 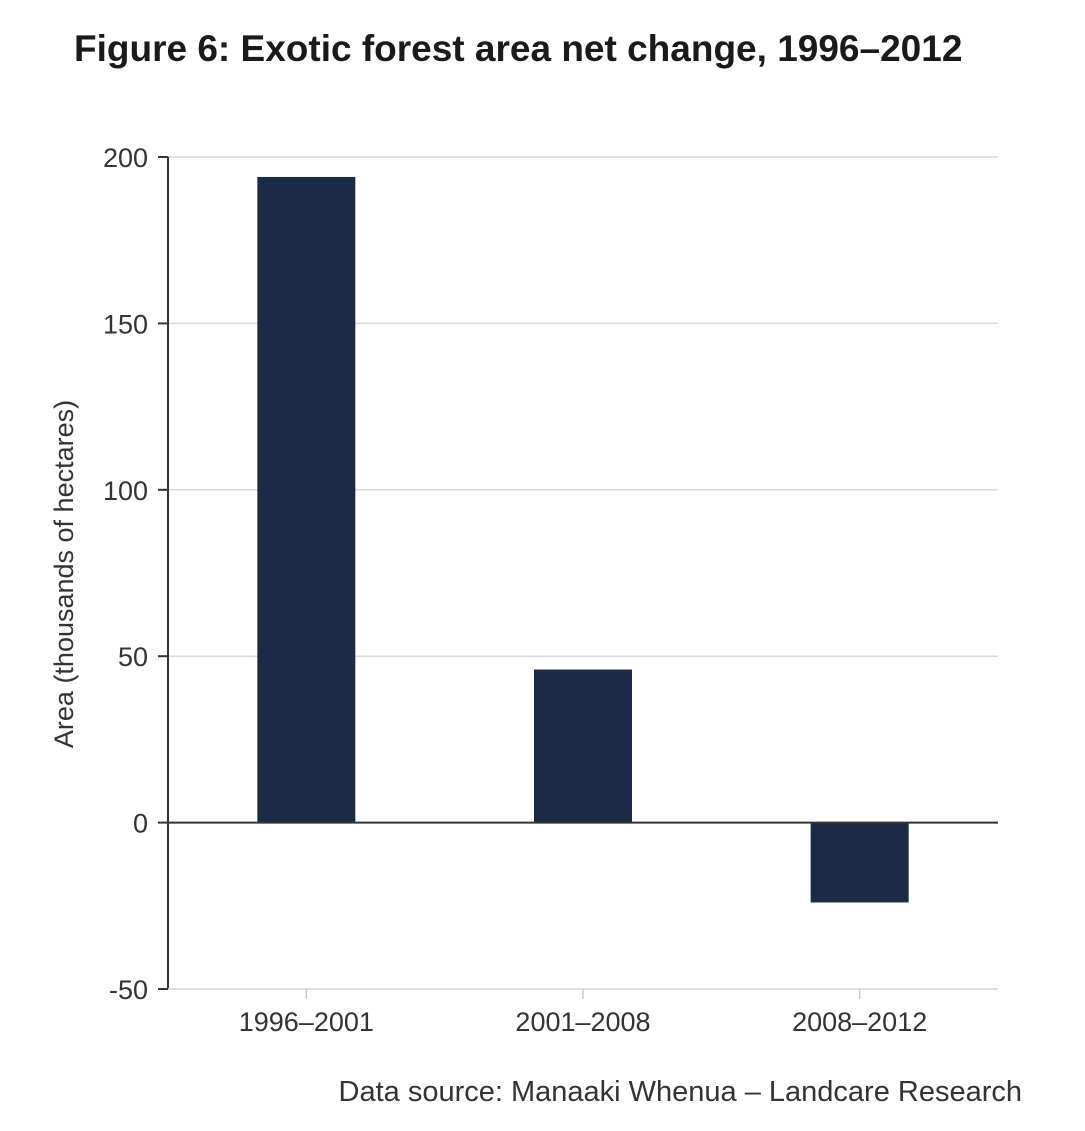 What do you see at coordinates (306, 1022) in the screenshot?
I see `x-tick-label-0: 1996–2001` at bounding box center [306, 1022].